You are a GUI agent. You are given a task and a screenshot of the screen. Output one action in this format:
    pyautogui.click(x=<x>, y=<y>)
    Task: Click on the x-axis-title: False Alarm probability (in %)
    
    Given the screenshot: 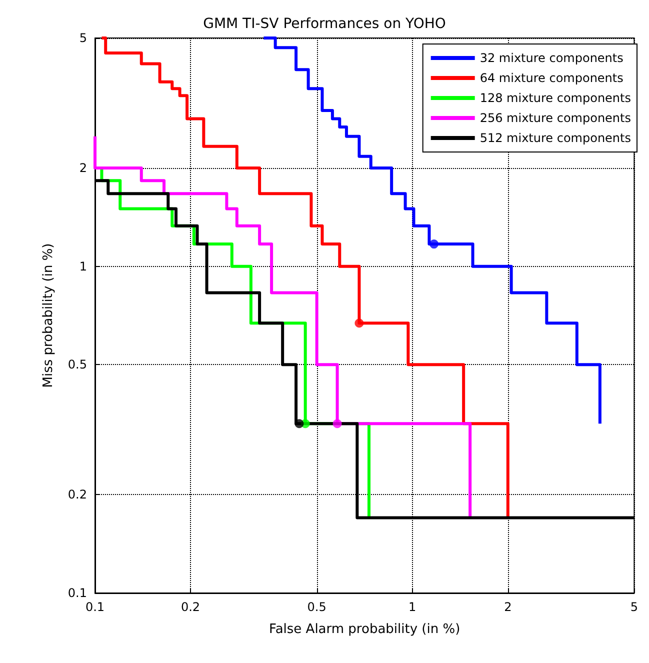 What is the action you would take?
    pyautogui.click(x=364, y=629)
    